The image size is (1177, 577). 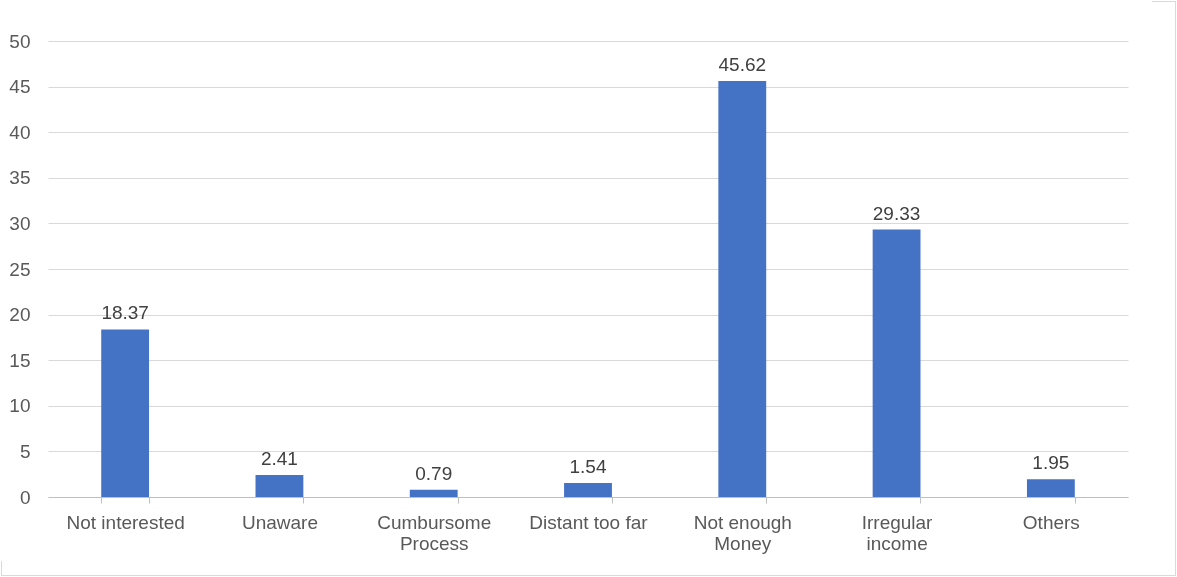 What do you see at coordinates (20, 406) in the screenshot?
I see `y-tick-label: 10` at bounding box center [20, 406].